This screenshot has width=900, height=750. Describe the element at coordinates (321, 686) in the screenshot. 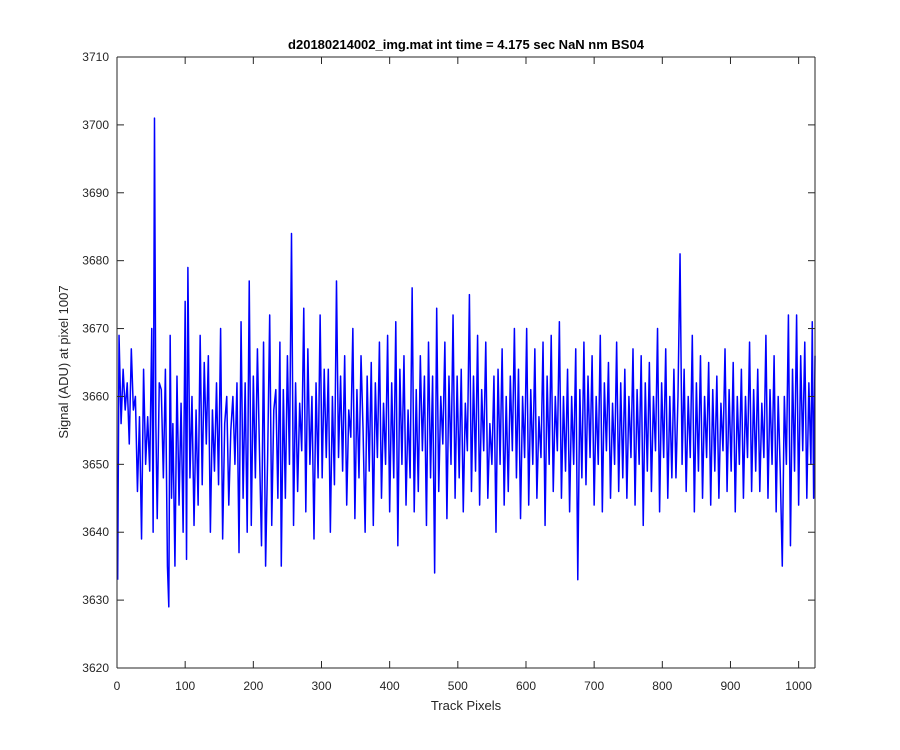

I see `x-tick-label: 300` at that location.